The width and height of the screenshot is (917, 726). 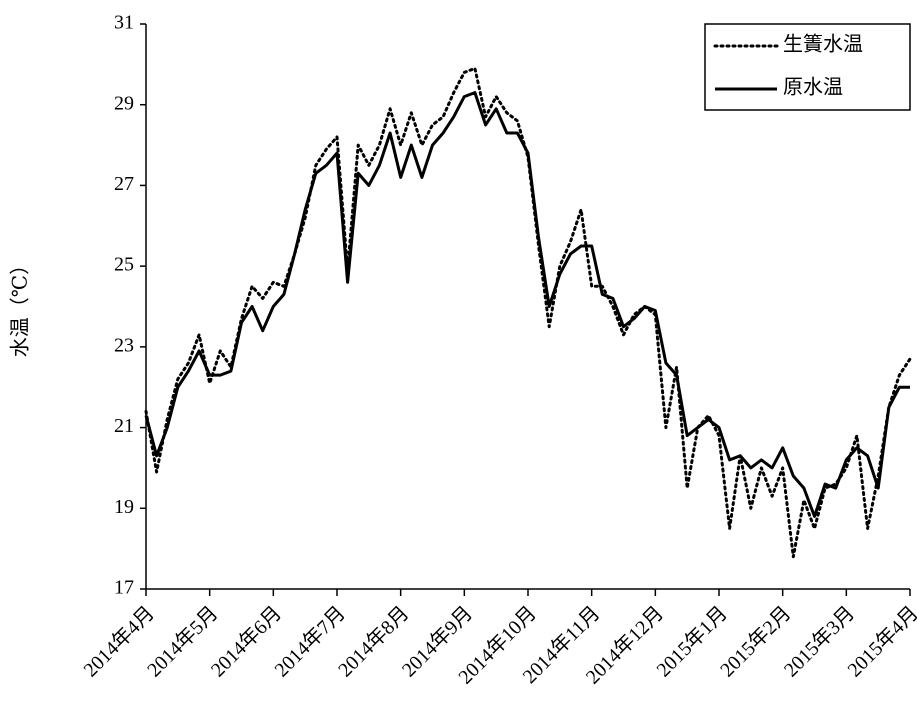 What do you see at coordinates (124, 103) in the screenshot?
I see `y-tick-label: 29` at bounding box center [124, 103].